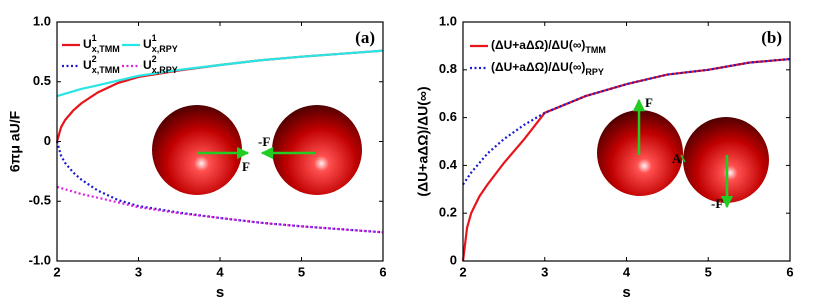  What do you see at coordinates (365, 37) in the screenshot?
I see `panel-label: (a)` at bounding box center [365, 37].